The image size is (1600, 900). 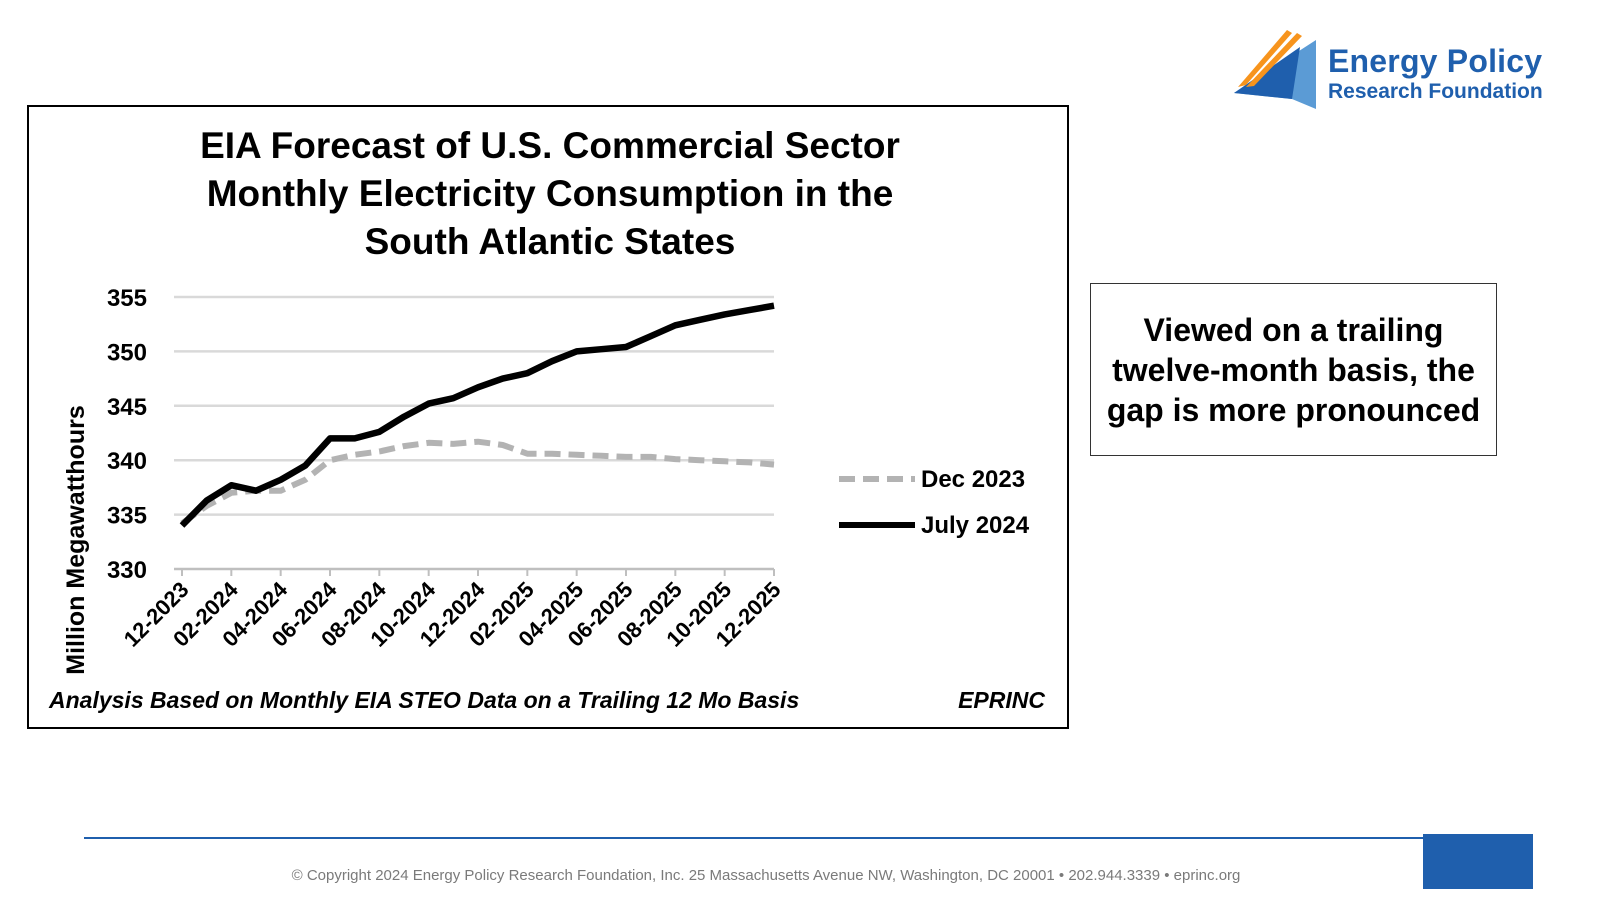 I want to click on logo-name-line2: Research Foundation, so click(x=1435, y=91).